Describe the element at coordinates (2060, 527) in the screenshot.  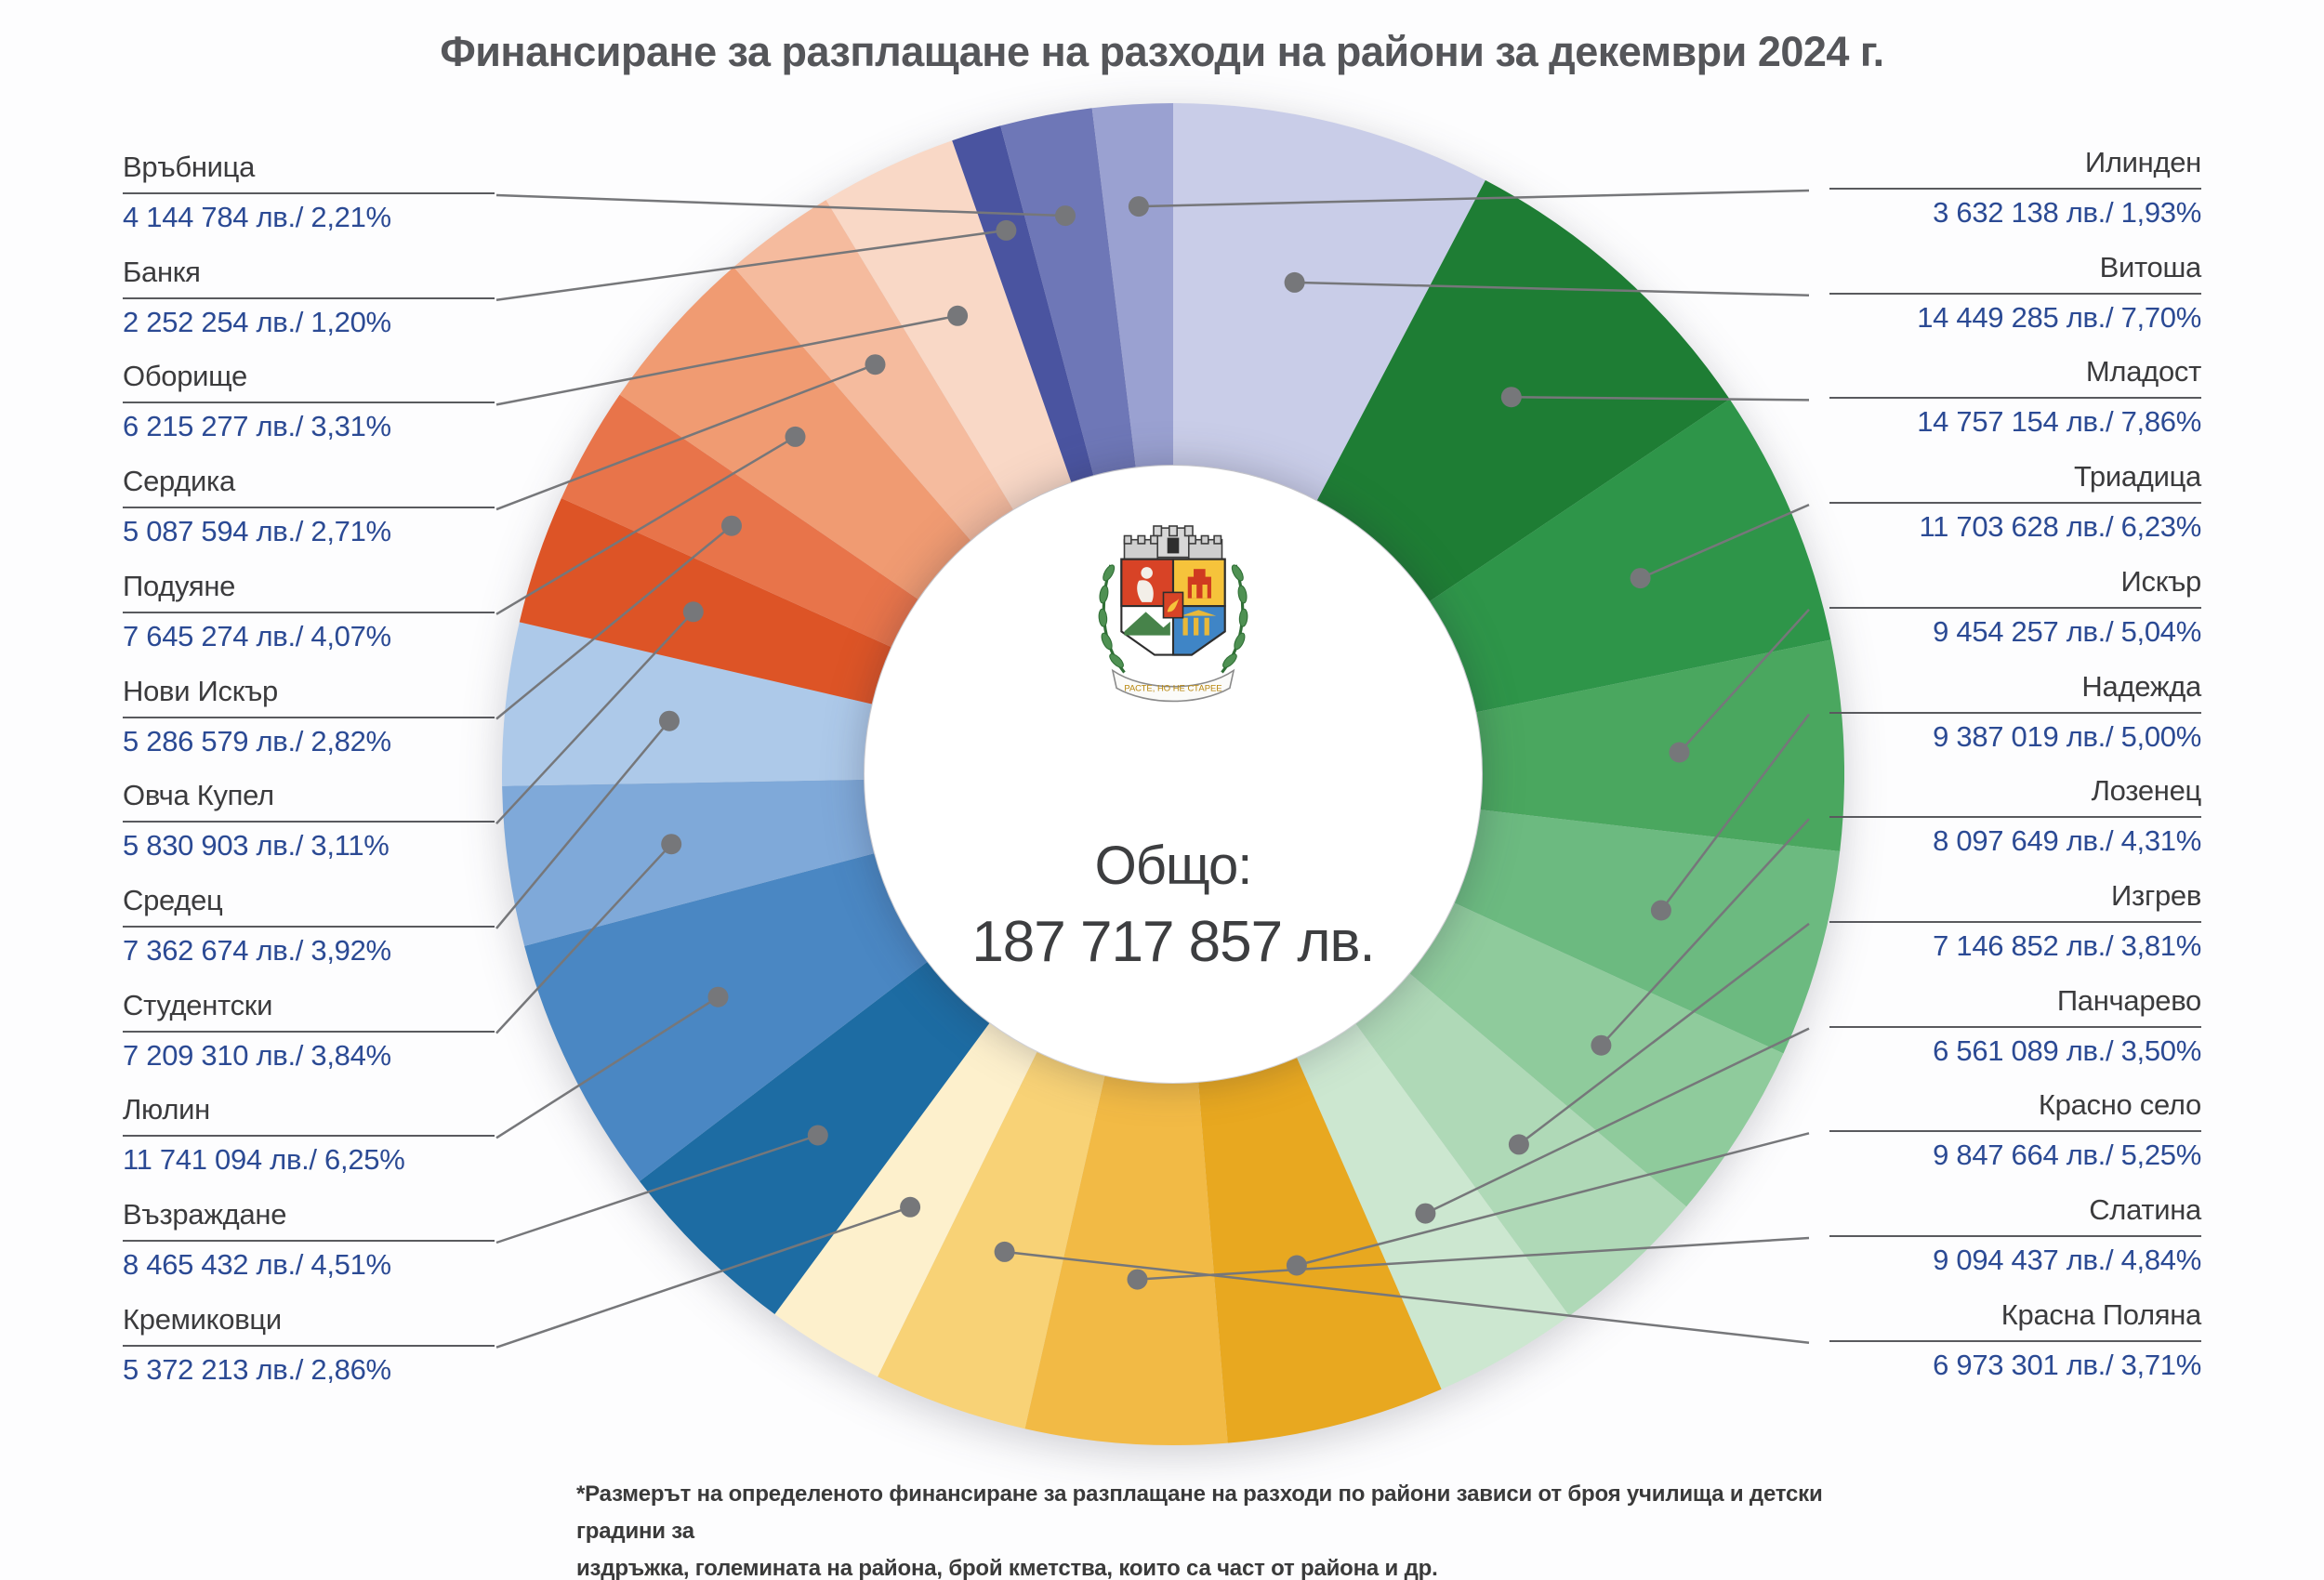
I see `district-value: 11 703 628 лв./ 6,23%` at that location.